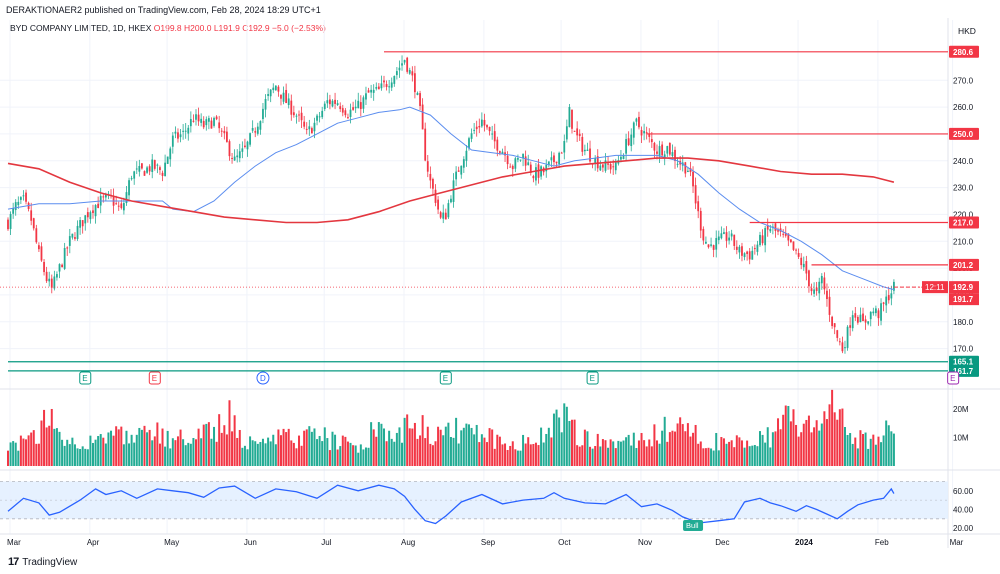 The image size is (1000, 574). What do you see at coordinates (256, 28) in the screenshot?
I see `legend-close: C192.9` at bounding box center [256, 28].